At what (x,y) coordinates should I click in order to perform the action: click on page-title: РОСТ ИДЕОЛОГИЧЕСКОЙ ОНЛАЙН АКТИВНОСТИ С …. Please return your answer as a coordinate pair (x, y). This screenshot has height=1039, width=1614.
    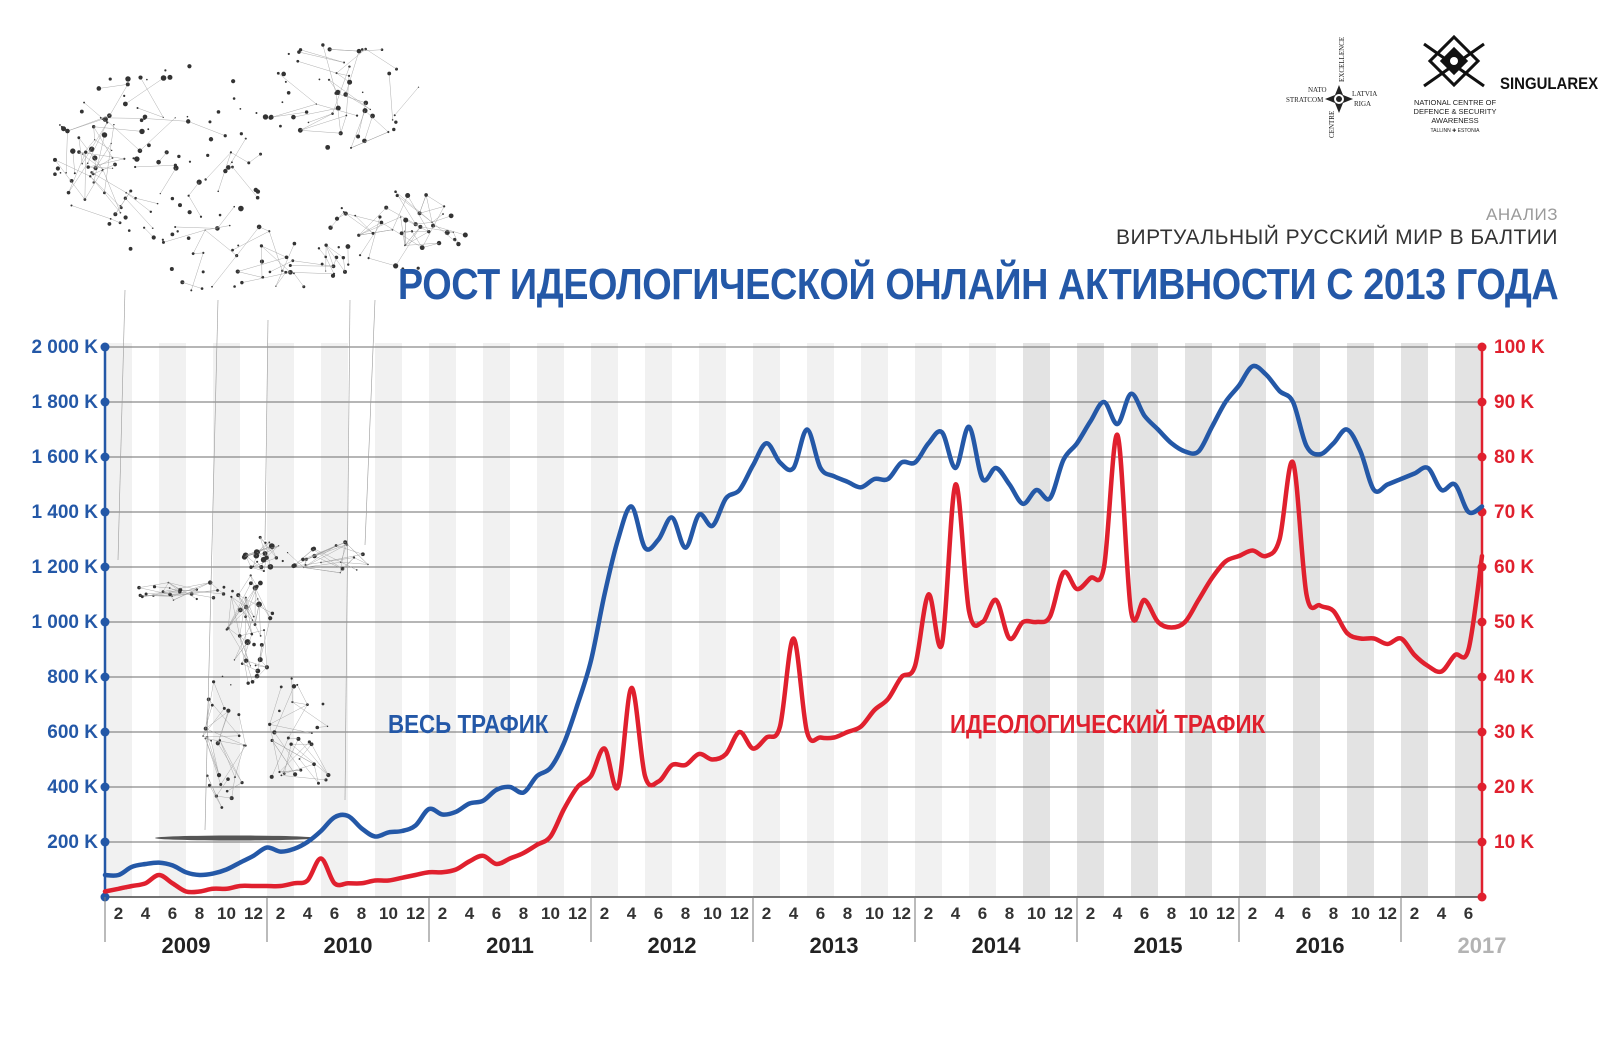
    Looking at the image, I should click on (978, 284).